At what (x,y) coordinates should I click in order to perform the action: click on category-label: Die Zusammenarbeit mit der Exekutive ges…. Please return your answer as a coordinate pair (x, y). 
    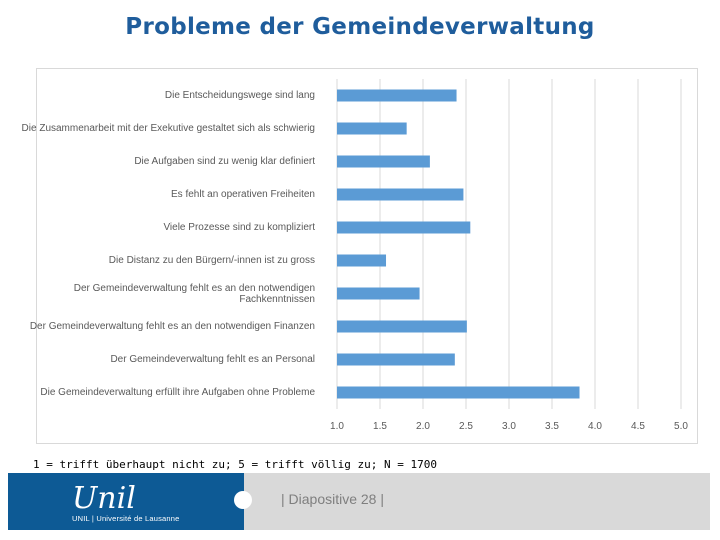
    Looking at the image, I should click on (168, 128).